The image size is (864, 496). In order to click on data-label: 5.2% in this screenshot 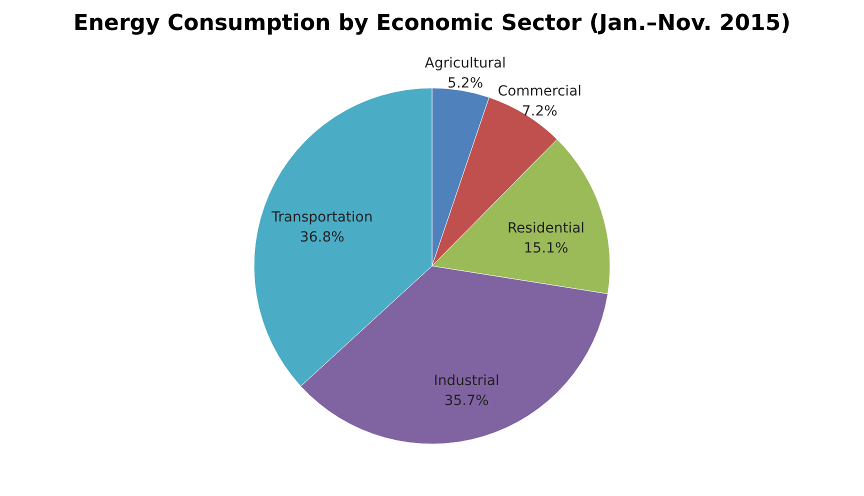, I will do `click(466, 84)`.